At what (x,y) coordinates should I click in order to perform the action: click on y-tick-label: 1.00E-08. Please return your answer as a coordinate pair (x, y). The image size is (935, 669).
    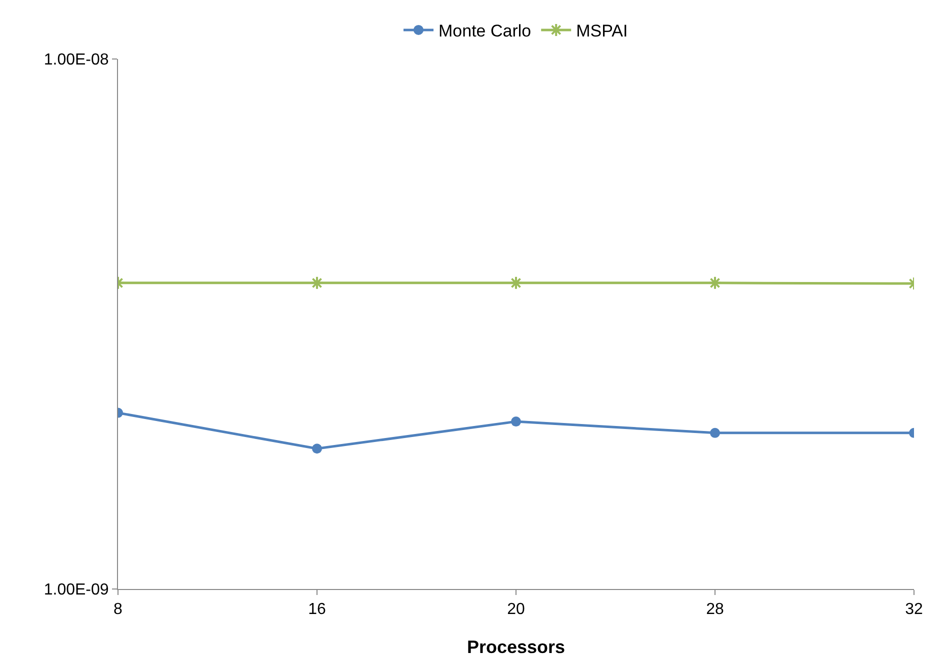
    Looking at the image, I should click on (76, 60).